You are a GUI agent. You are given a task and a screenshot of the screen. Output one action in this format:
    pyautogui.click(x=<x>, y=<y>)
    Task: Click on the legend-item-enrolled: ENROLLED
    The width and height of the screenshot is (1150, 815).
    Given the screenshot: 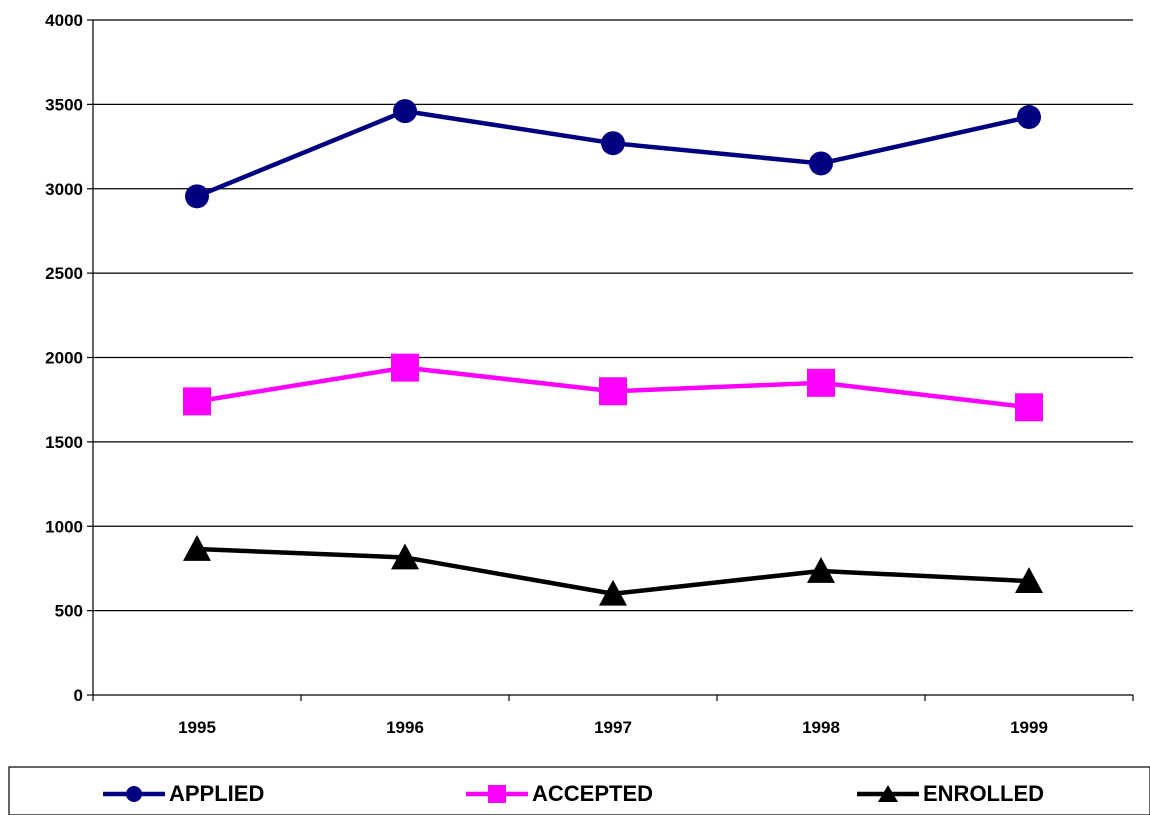 What is the action you would take?
    pyautogui.click(x=950, y=793)
    